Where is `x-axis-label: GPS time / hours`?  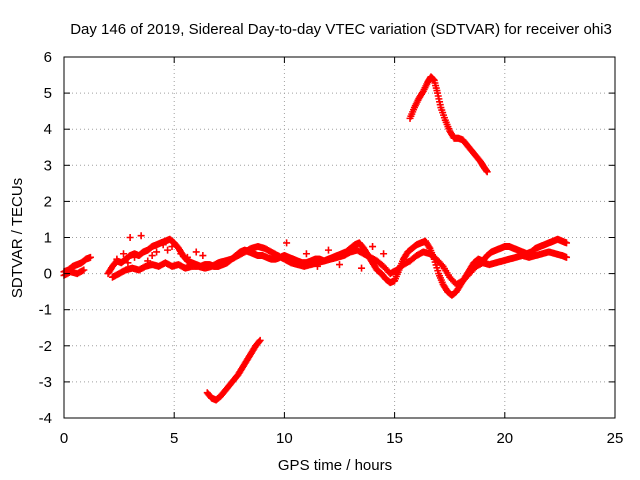 x-axis-label: GPS time / hours is located at coordinates (335, 465).